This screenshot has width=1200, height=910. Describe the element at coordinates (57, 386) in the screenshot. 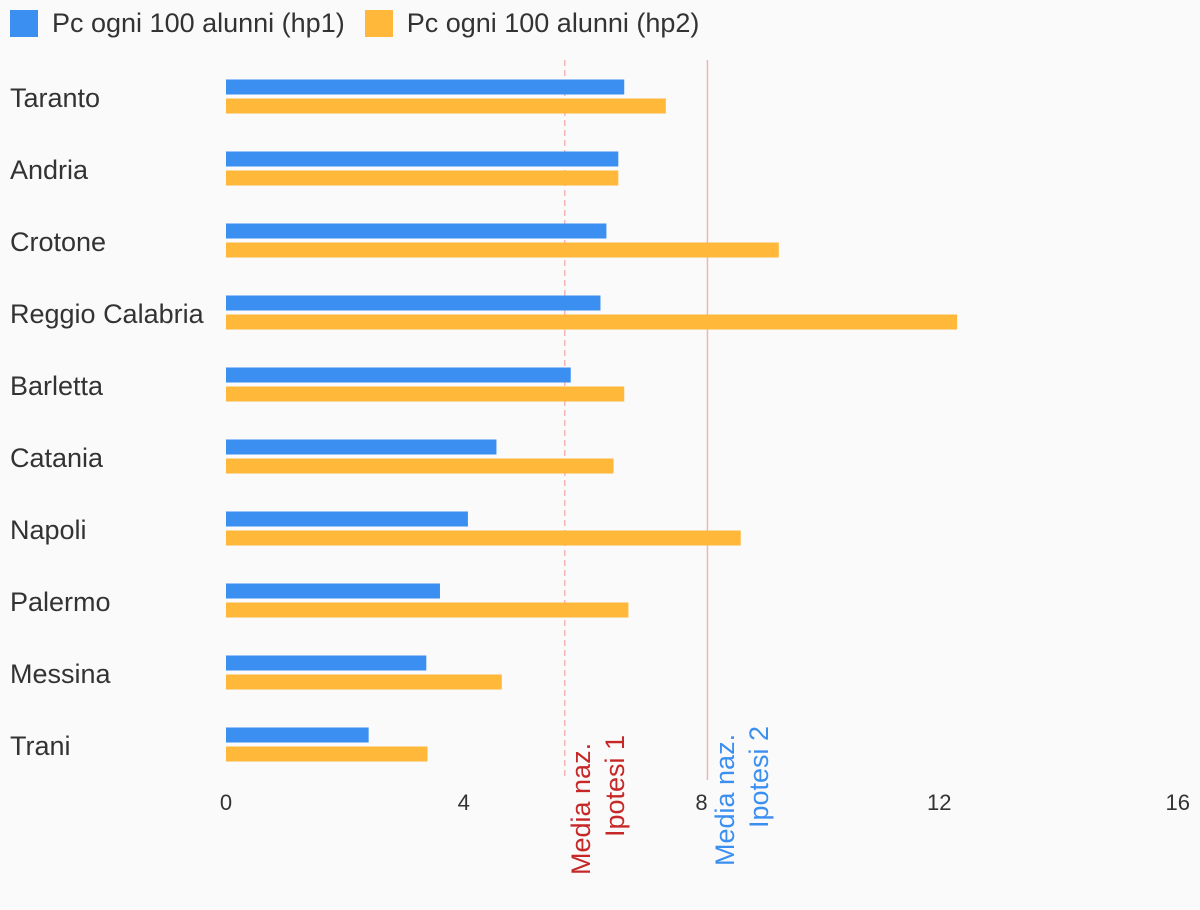

I see `category-label: Barletta` at that location.